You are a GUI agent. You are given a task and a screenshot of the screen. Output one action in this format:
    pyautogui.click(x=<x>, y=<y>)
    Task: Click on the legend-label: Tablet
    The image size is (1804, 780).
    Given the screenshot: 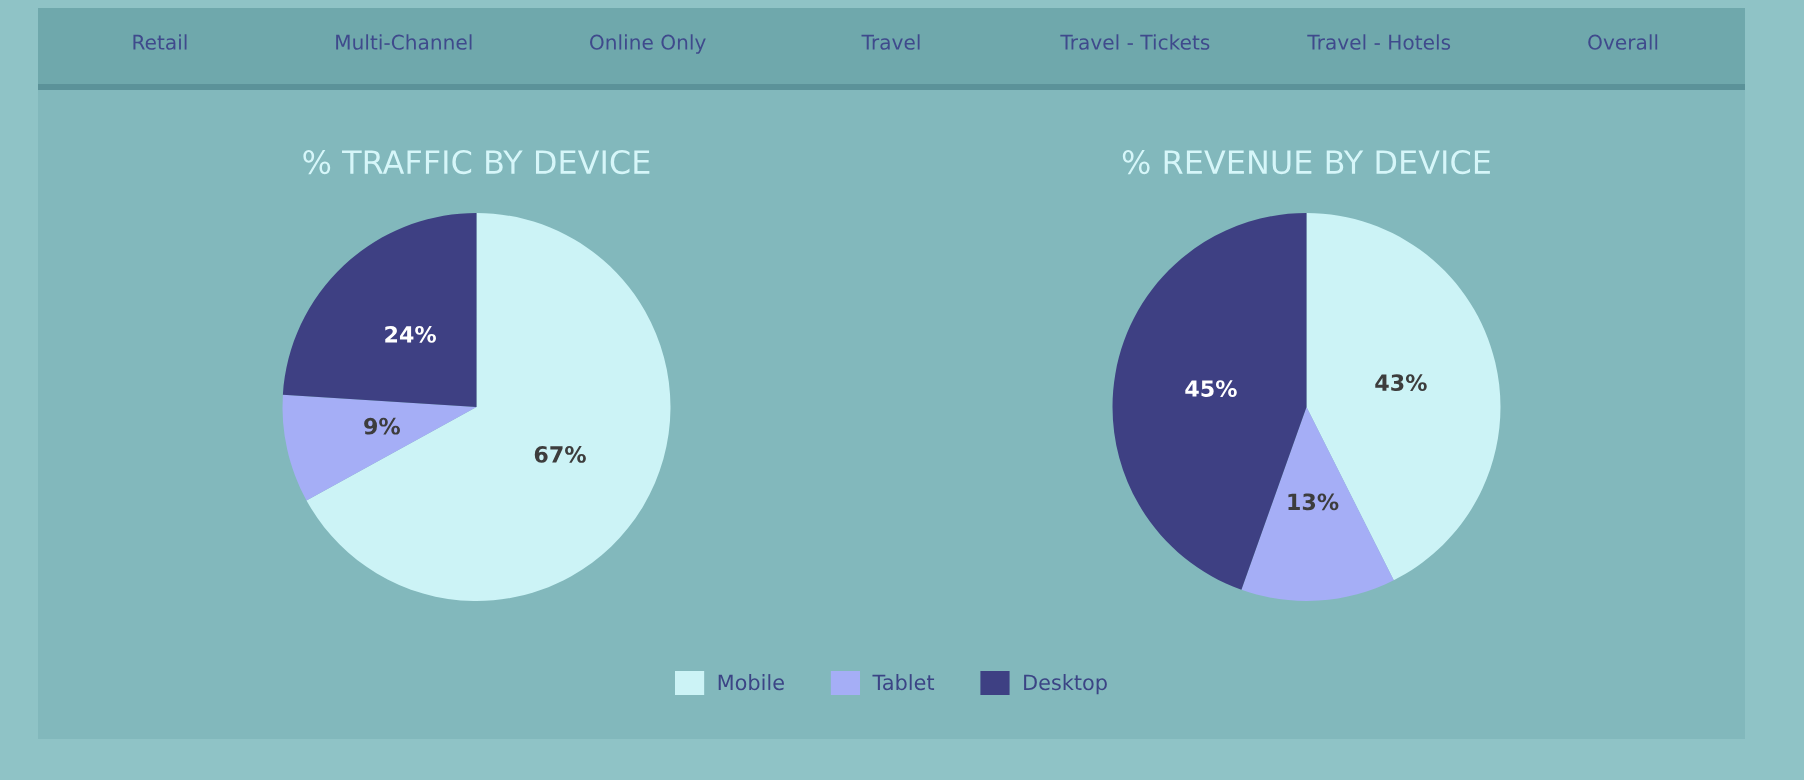 What is the action you would take?
    pyautogui.click(x=903, y=682)
    